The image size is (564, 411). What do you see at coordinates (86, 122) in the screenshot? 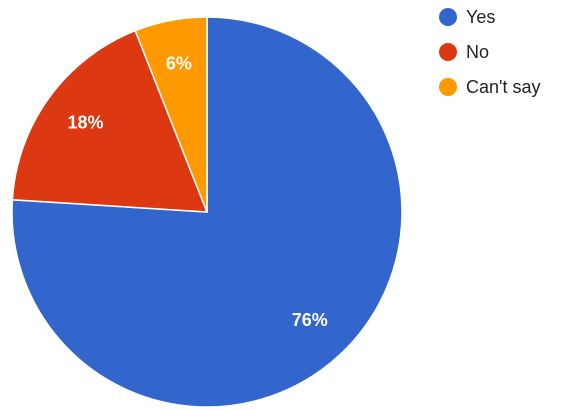
I see `slice-label: 18%` at bounding box center [86, 122].